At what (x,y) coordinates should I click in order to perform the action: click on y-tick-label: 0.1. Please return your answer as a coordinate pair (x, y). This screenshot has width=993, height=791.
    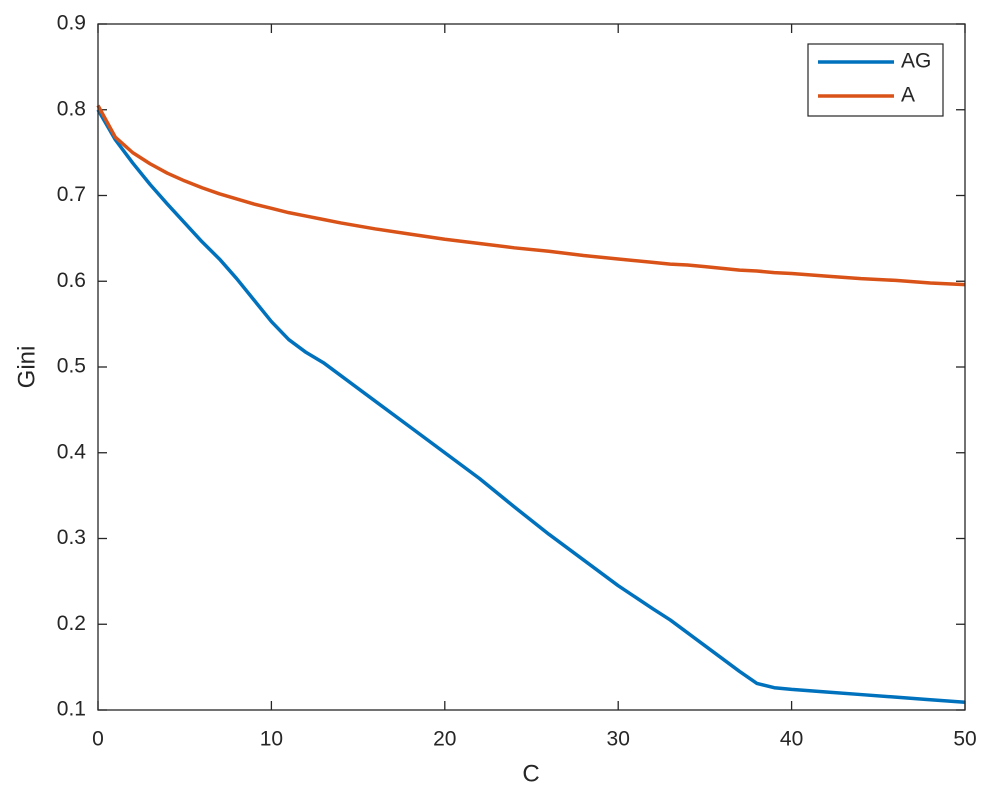
    Looking at the image, I should click on (71, 709).